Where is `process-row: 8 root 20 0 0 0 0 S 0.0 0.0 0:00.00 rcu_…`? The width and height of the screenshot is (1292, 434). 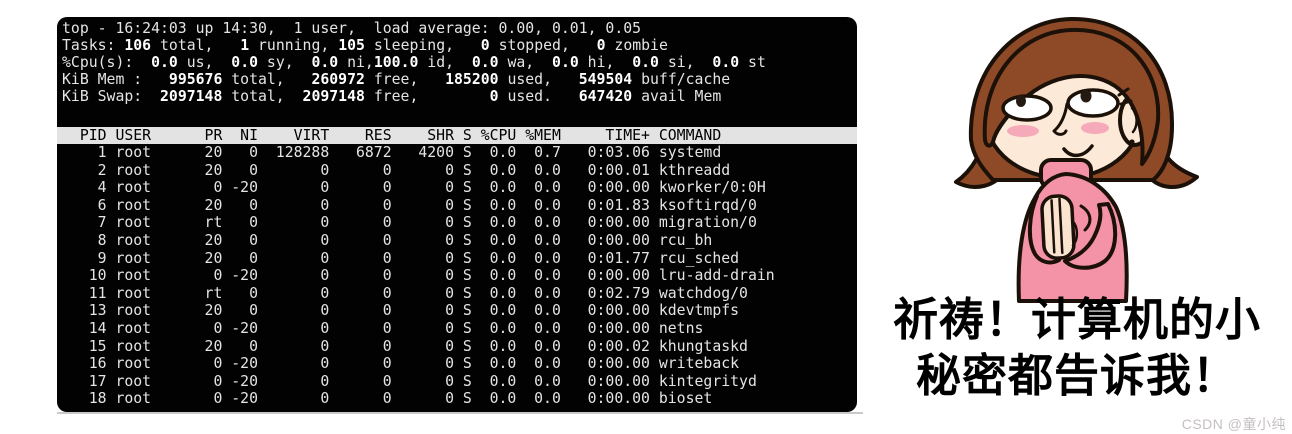 process-row: 8 root 20 0 0 0 0 S 0.0 0.0 0:00.00 rcu_… is located at coordinates (387, 240).